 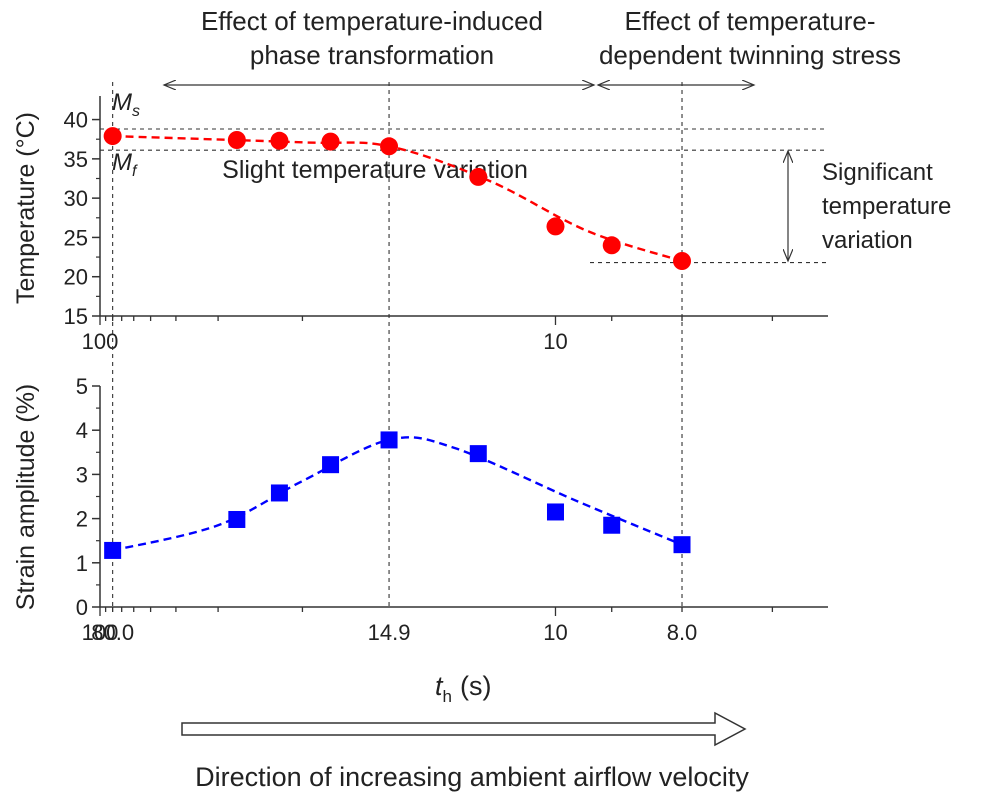 What do you see at coordinates (877, 172) in the screenshot?
I see `significant-line1: Significant` at bounding box center [877, 172].